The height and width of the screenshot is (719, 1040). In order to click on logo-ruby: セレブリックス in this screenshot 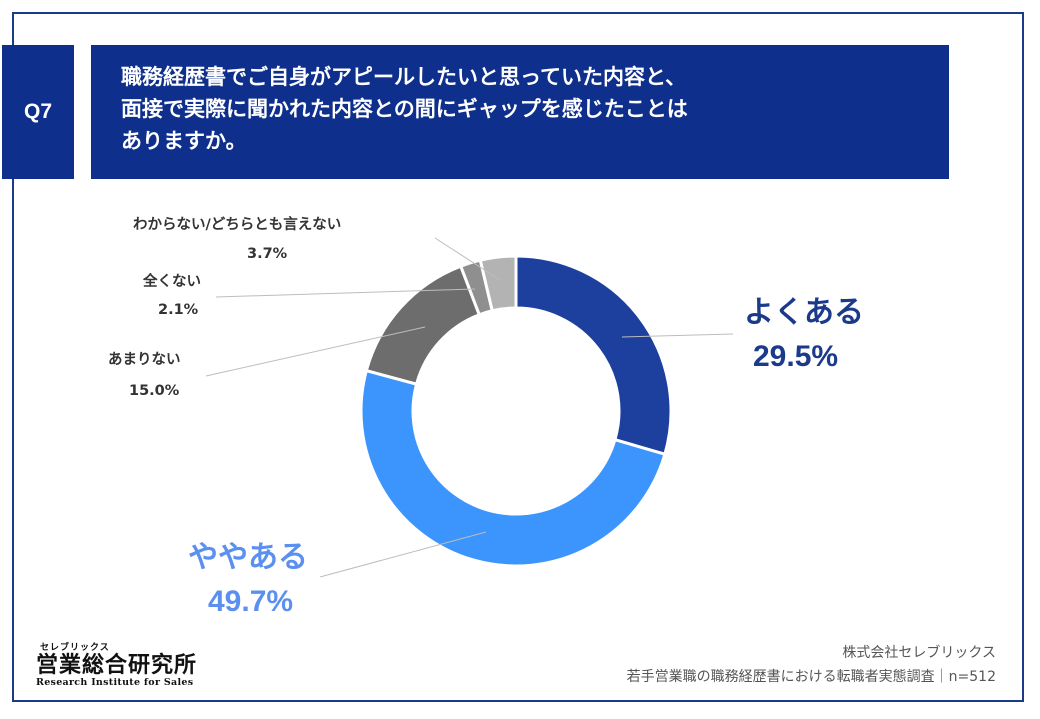, I will do `click(75, 648)`.